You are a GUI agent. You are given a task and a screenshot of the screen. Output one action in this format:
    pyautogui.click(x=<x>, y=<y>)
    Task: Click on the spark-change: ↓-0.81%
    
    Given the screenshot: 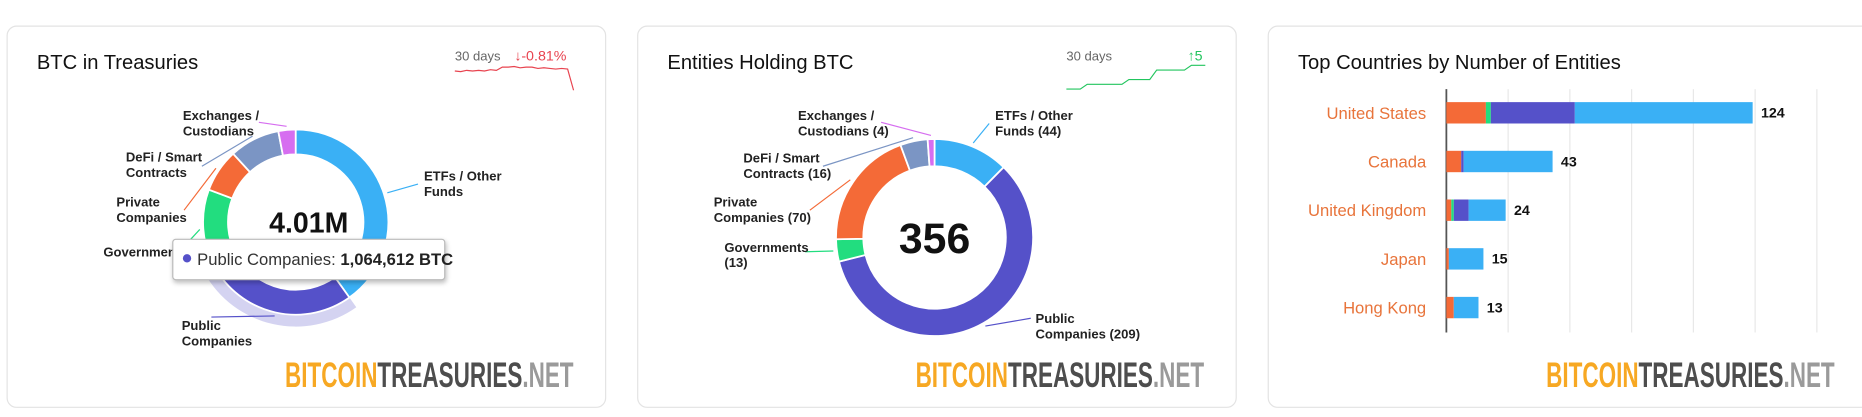 What is the action you would take?
    pyautogui.click(x=540, y=57)
    